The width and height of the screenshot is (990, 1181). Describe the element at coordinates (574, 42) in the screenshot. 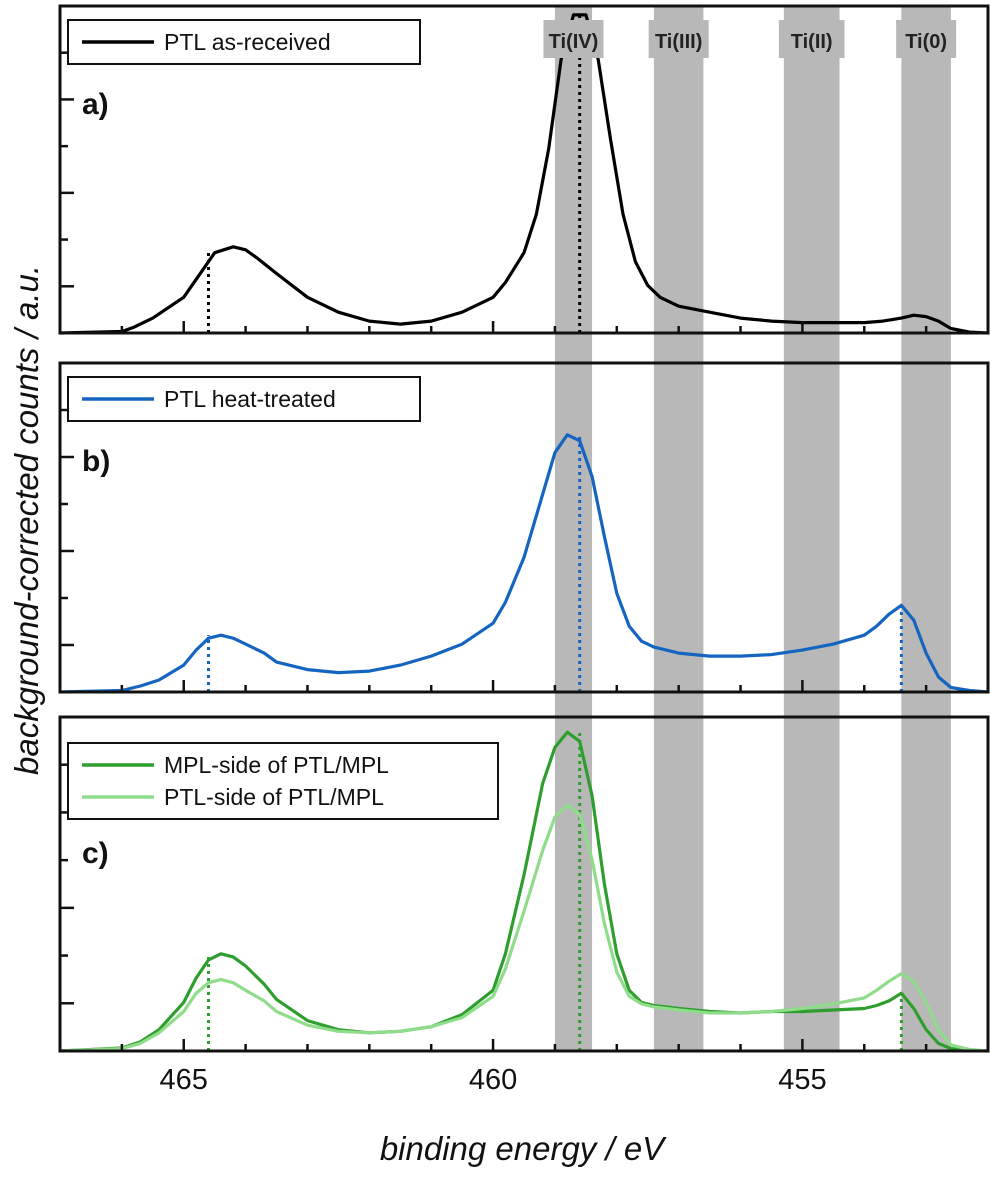

I see `band-label-0: Ti(IV)` at that location.